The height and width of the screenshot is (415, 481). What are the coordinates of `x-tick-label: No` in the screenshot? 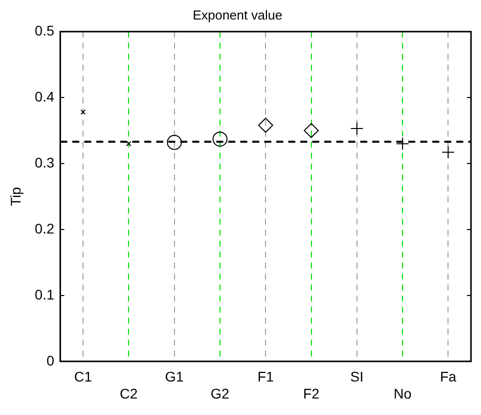 It's located at (403, 393).